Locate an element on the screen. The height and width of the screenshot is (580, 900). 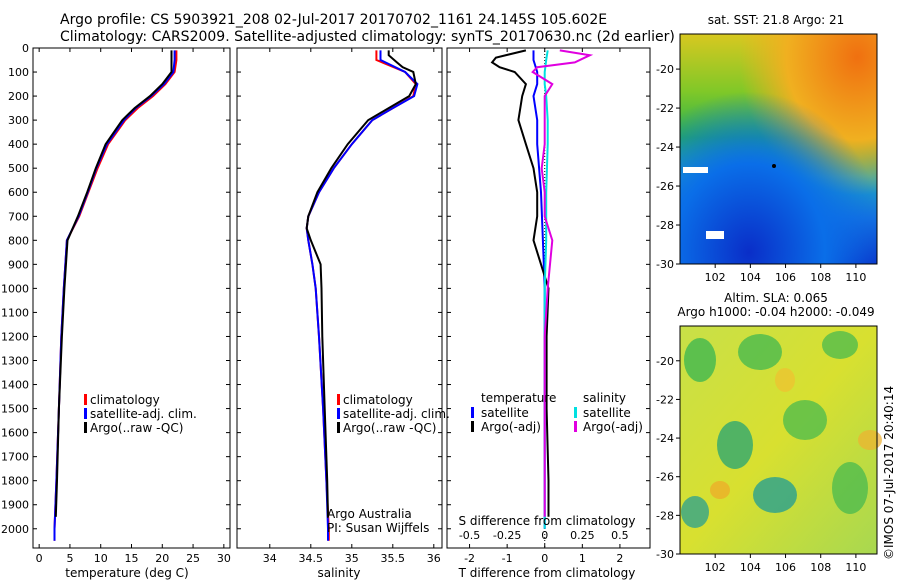
argo-position-marker is located at coordinates (774, 166).